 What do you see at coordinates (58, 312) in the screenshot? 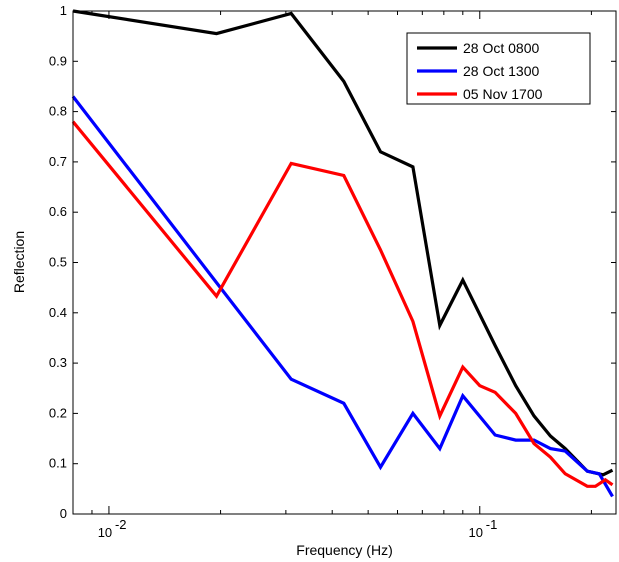
I see `y-tick-label: 0.4` at bounding box center [58, 312].